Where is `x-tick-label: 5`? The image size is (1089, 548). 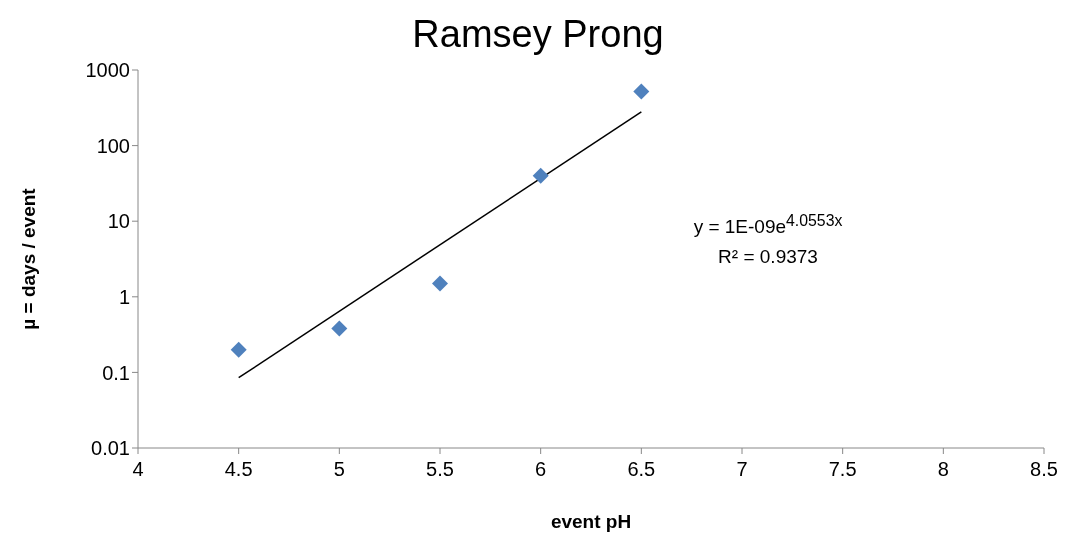
x-tick-label: 5 is located at coordinates (339, 469).